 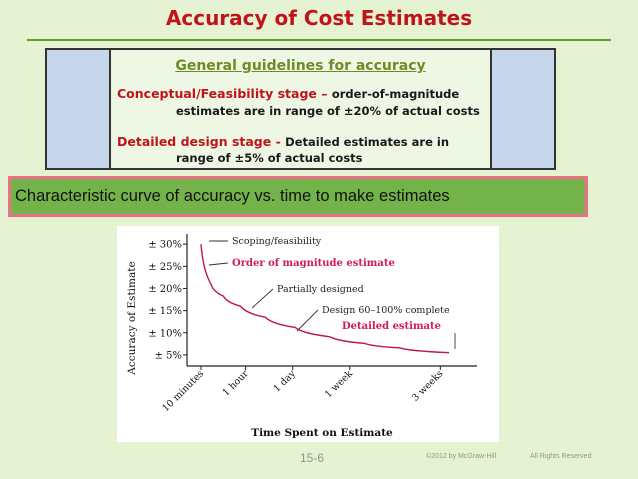 I want to click on annotation-label: Detailed estimate, so click(x=391, y=326).